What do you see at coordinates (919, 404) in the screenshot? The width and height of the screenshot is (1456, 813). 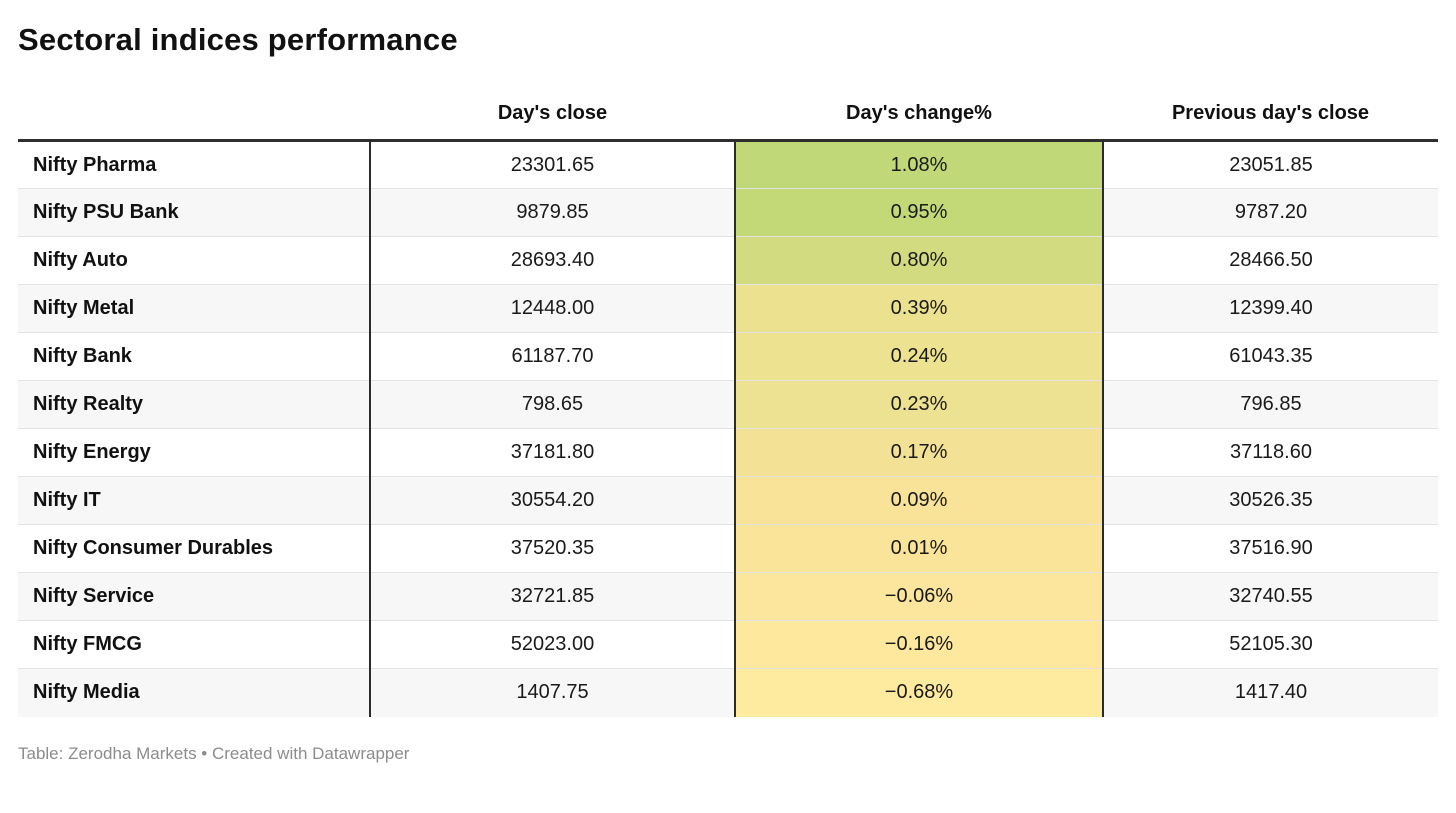 I see `days-change-value: 0.23%` at bounding box center [919, 404].